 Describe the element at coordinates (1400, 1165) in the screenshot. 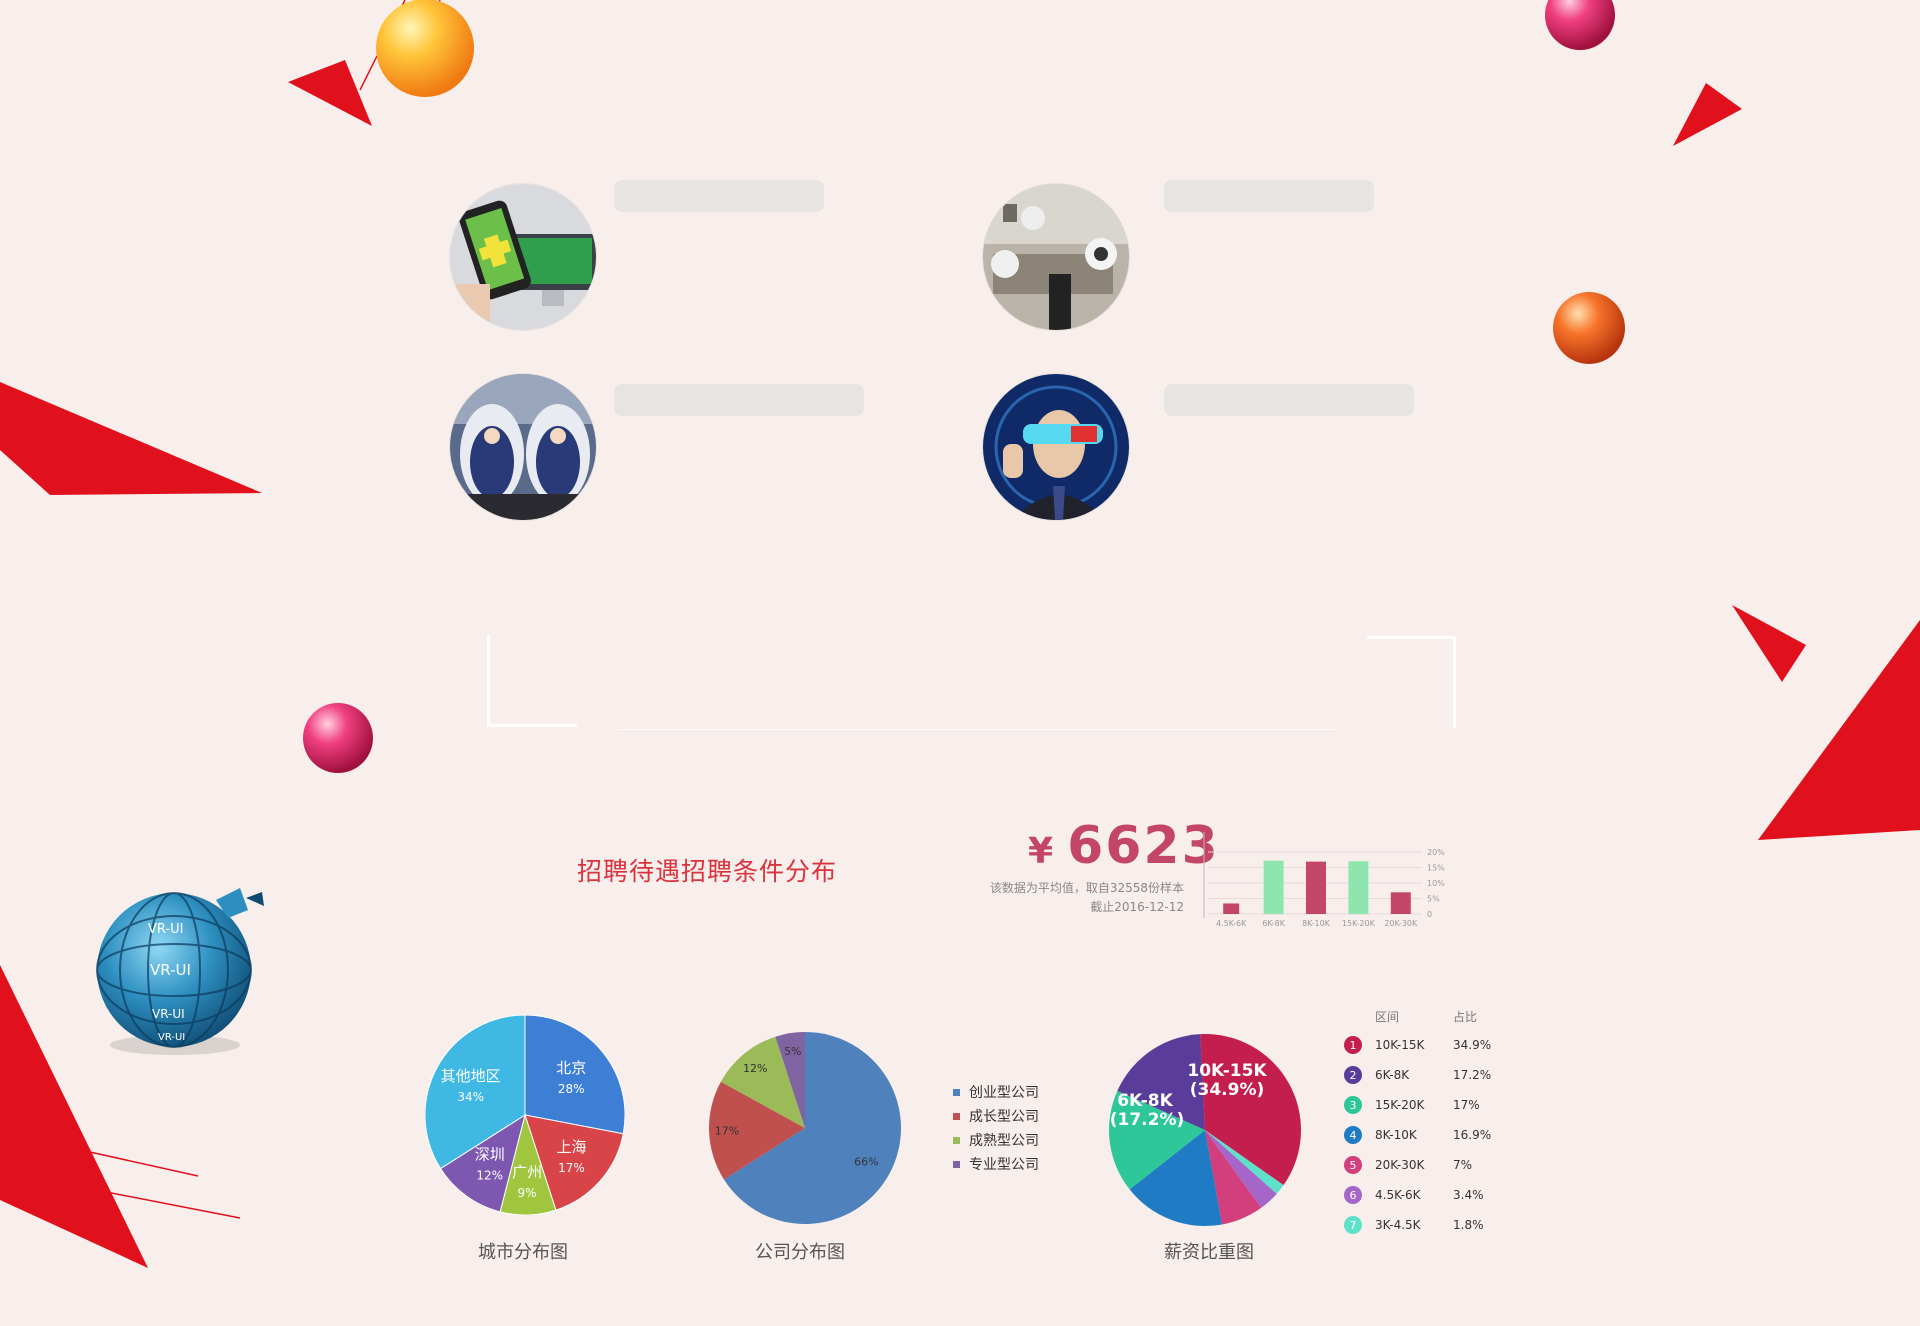

I see `range-cell: 20K-30K` at that location.